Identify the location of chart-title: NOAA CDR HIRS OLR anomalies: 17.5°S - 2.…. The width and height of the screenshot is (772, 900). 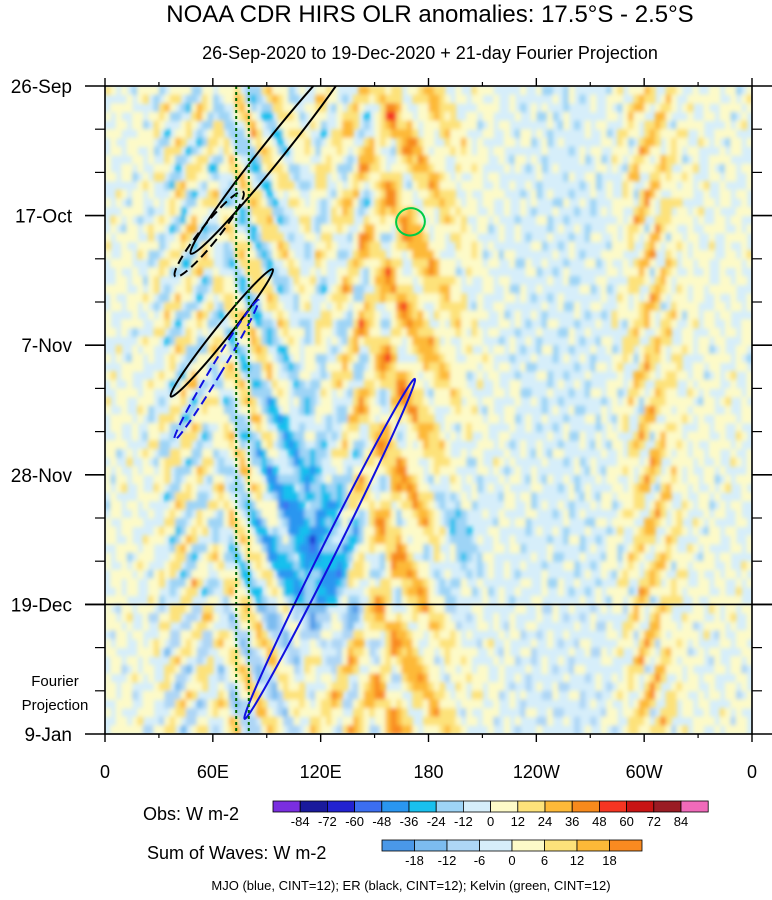
(429, 14).